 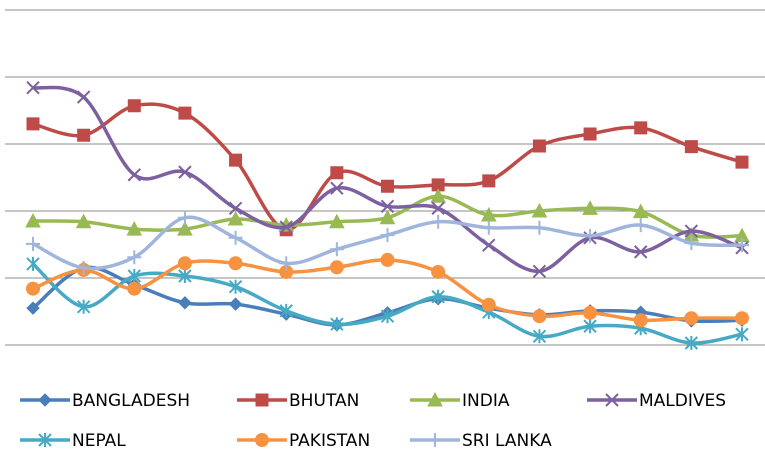 What do you see at coordinates (131, 401) in the screenshot?
I see `legend-label: BANGLADESH` at bounding box center [131, 401].